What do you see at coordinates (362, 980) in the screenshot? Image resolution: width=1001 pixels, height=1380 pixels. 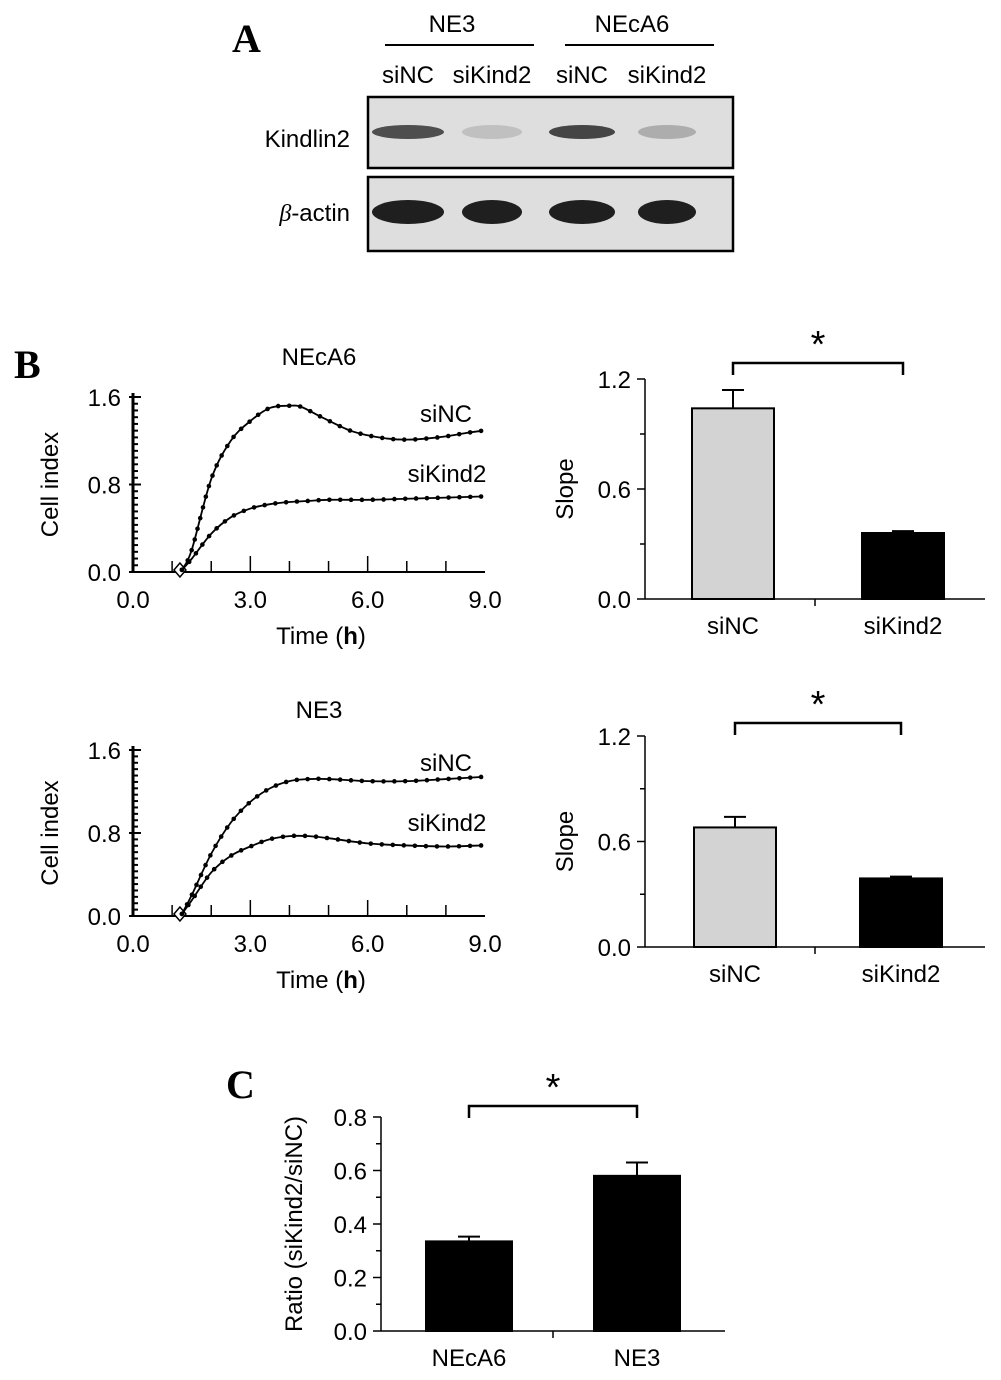 I see `x-axis-label-close: )` at bounding box center [362, 980].